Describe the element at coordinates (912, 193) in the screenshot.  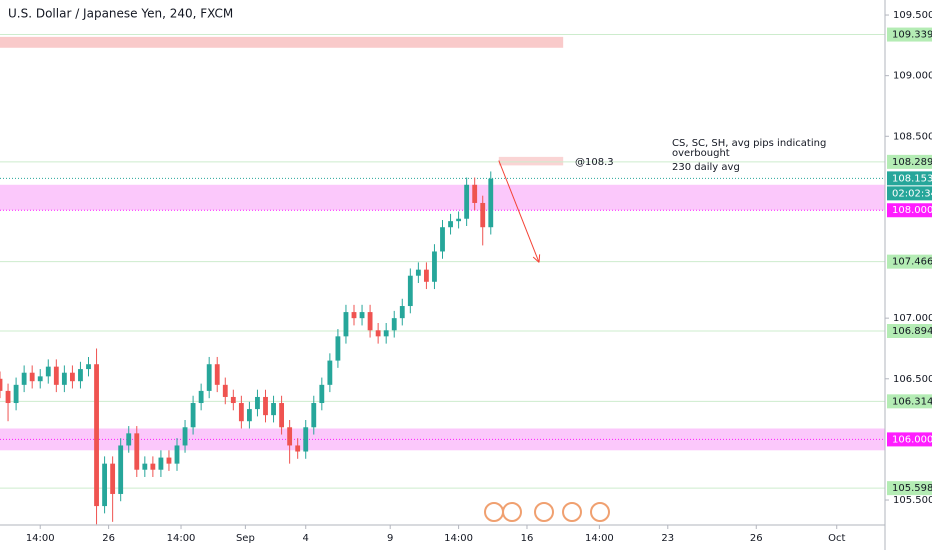
I see `countdown: 02:02:34` at that location.